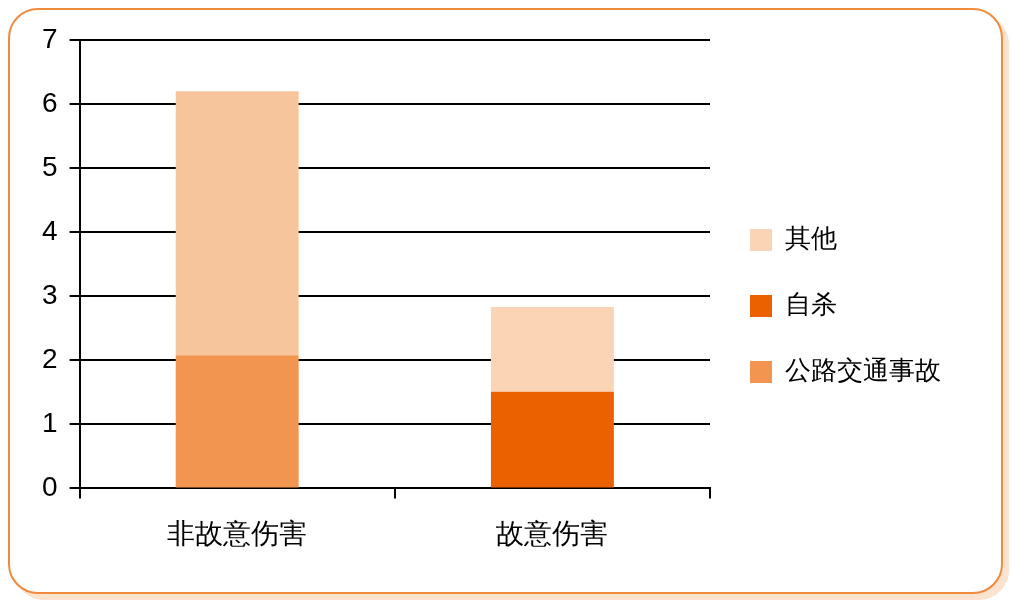 The height and width of the screenshot is (602, 1011). I want to click on y-tick-label: 7, so click(49, 38).